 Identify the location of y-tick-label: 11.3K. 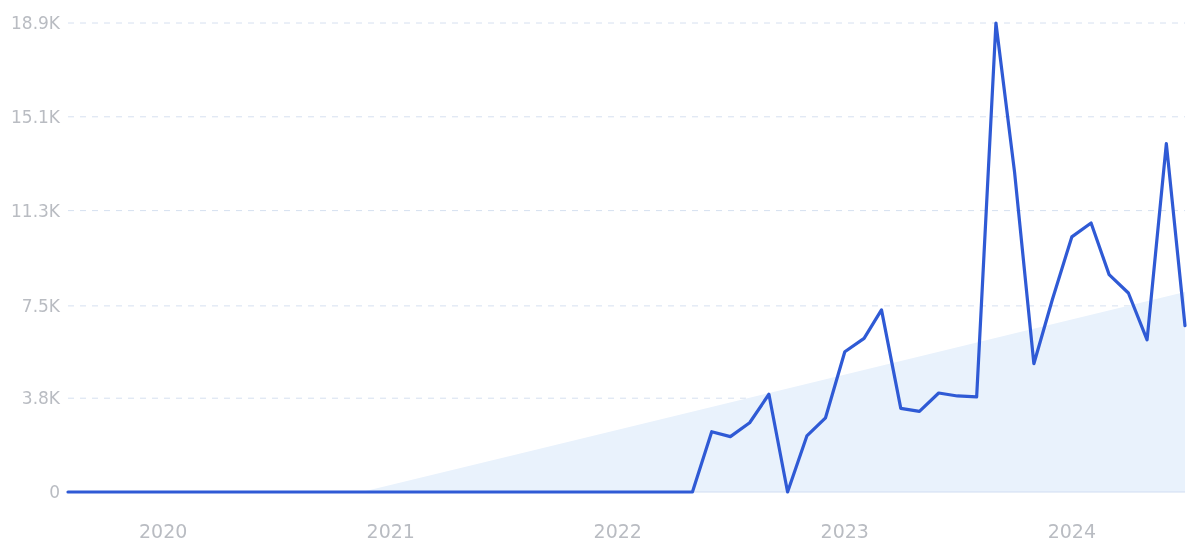
(36, 210).